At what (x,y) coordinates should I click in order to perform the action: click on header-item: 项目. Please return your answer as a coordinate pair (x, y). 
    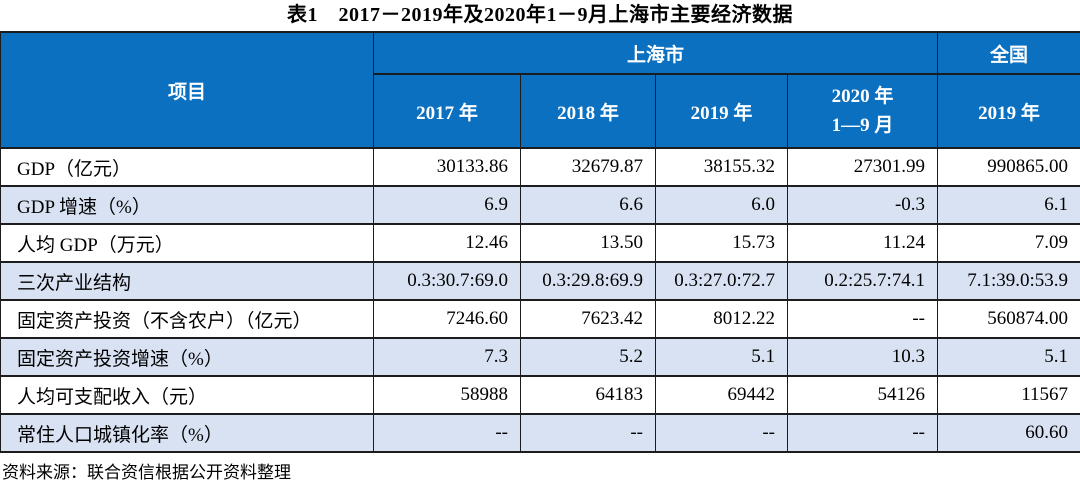
    Looking at the image, I should click on (187, 90).